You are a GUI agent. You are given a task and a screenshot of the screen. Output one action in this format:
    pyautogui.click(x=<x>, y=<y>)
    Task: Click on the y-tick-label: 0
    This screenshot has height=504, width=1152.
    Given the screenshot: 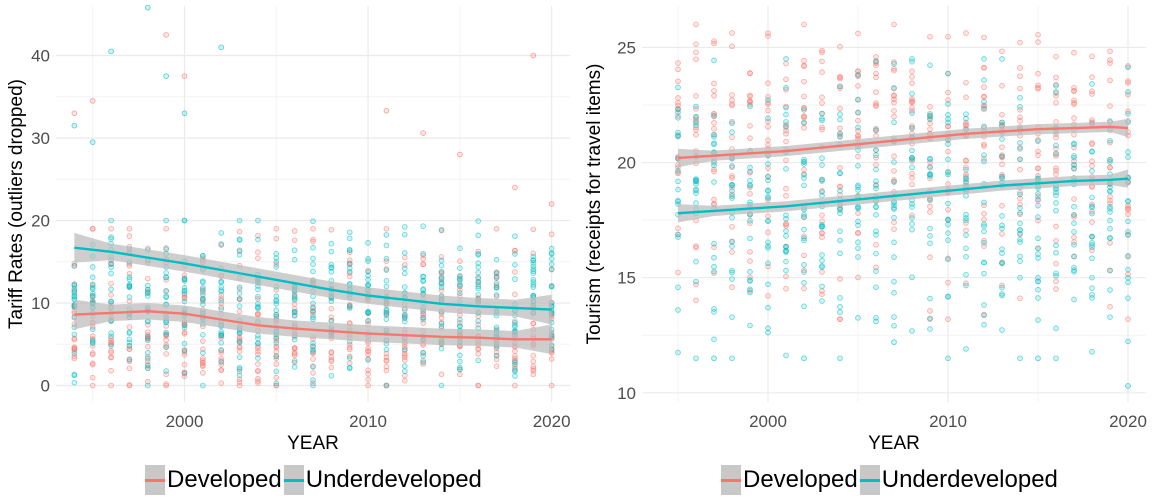 What is the action you would take?
    pyautogui.click(x=45, y=386)
    